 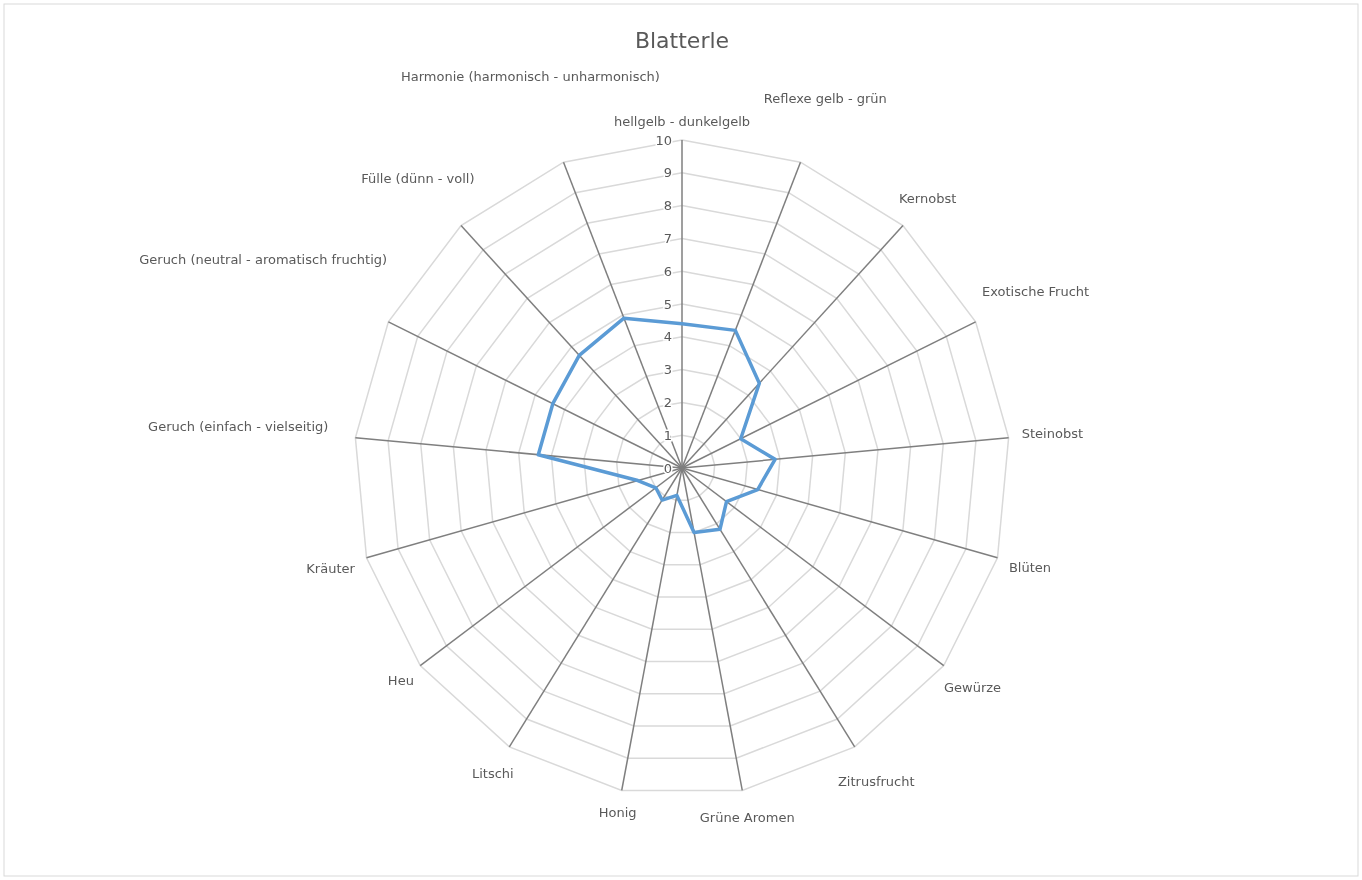 I want to click on y-tick-label: 8, so click(x=667, y=206).